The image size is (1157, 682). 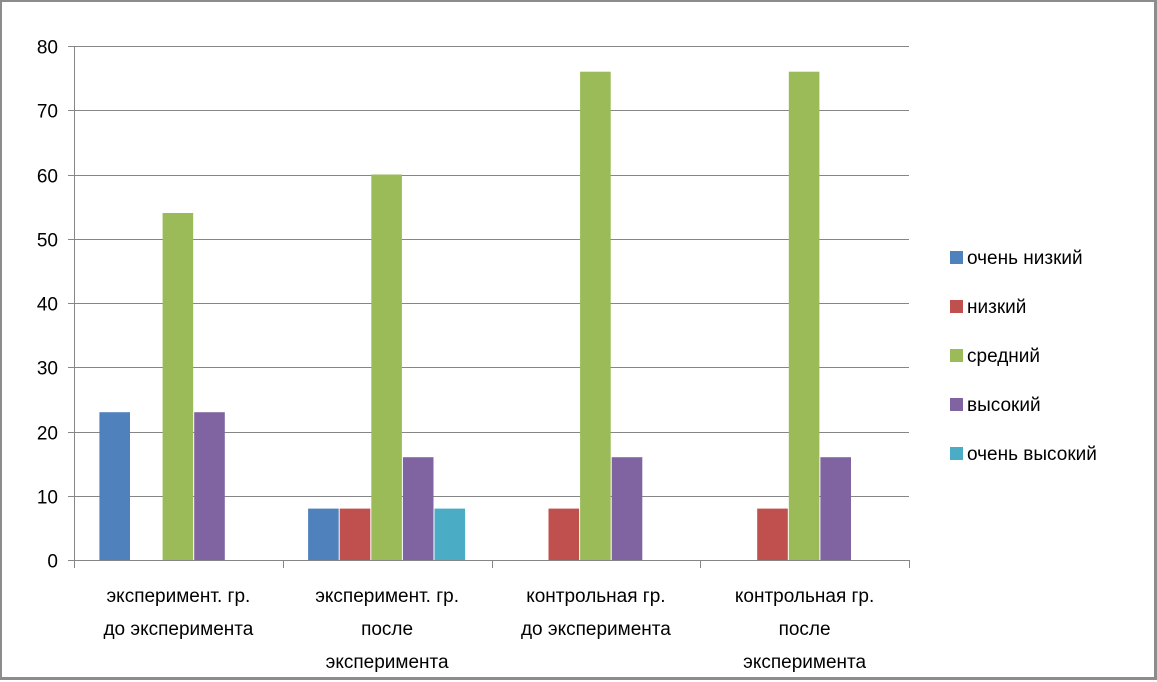 What do you see at coordinates (178, 613) in the screenshot?
I see `x-category-label: эксперимент. гр. до эксперимента` at bounding box center [178, 613].